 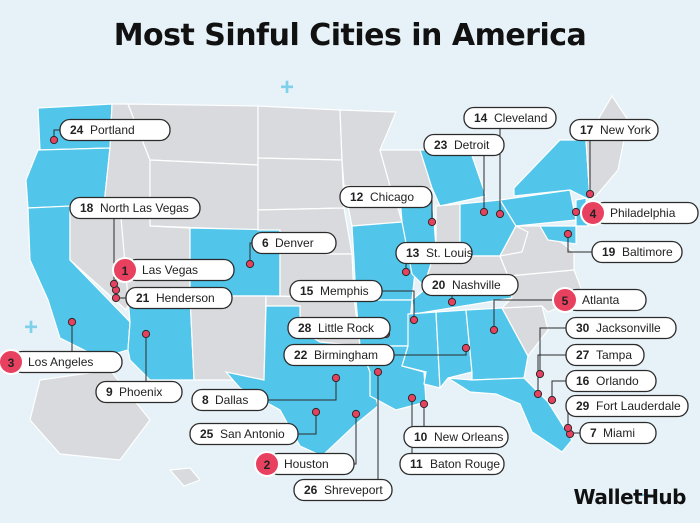 I want to click on city-rank: 5, so click(x=565, y=301).